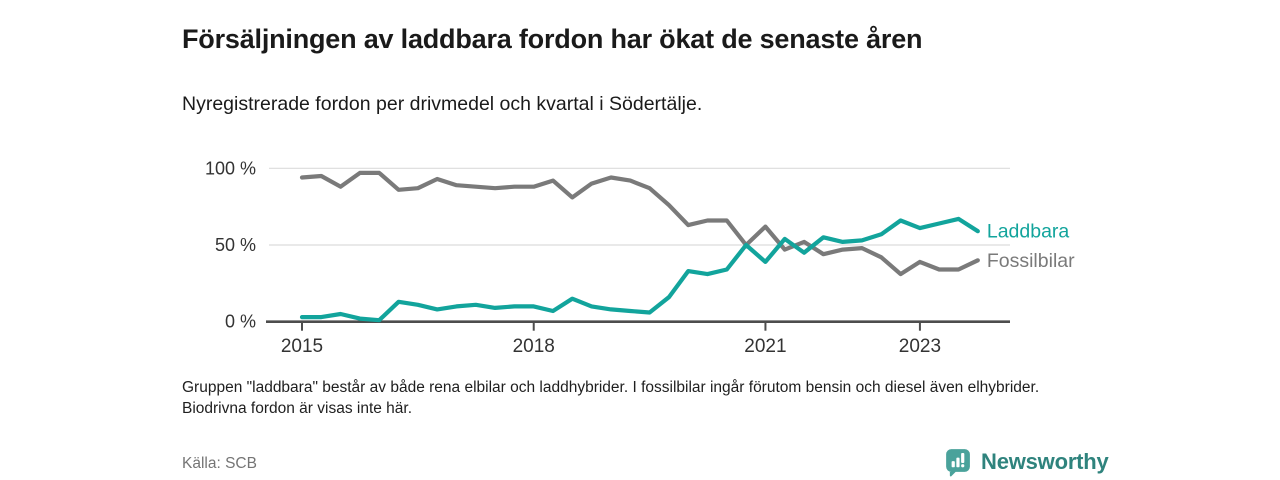 Image resolution: width=1280 pixels, height=480 pixels. Describe the element at coordinates (639, 269) in the screenshot. I see `laddbara-line` at that location.